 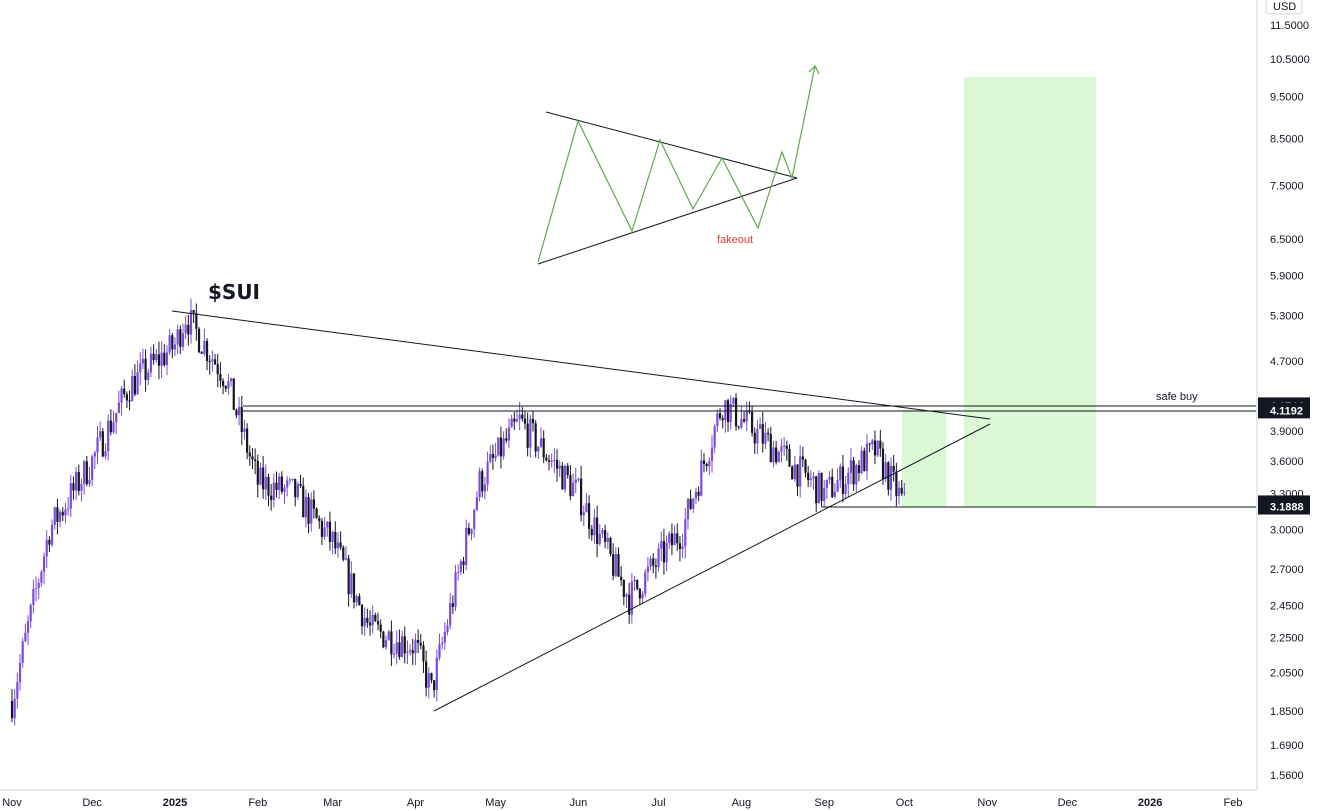 I want to click on time-tick-label: May, so click(x=495, y=803).